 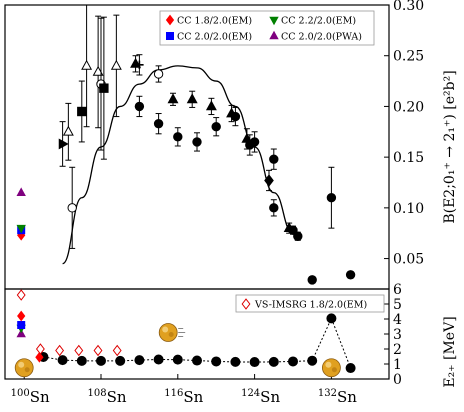 What do you see at coordinates (250, 393) in the screenshot?
I see `x-tick-mass-number: 124` at bounding box center [250, 393].